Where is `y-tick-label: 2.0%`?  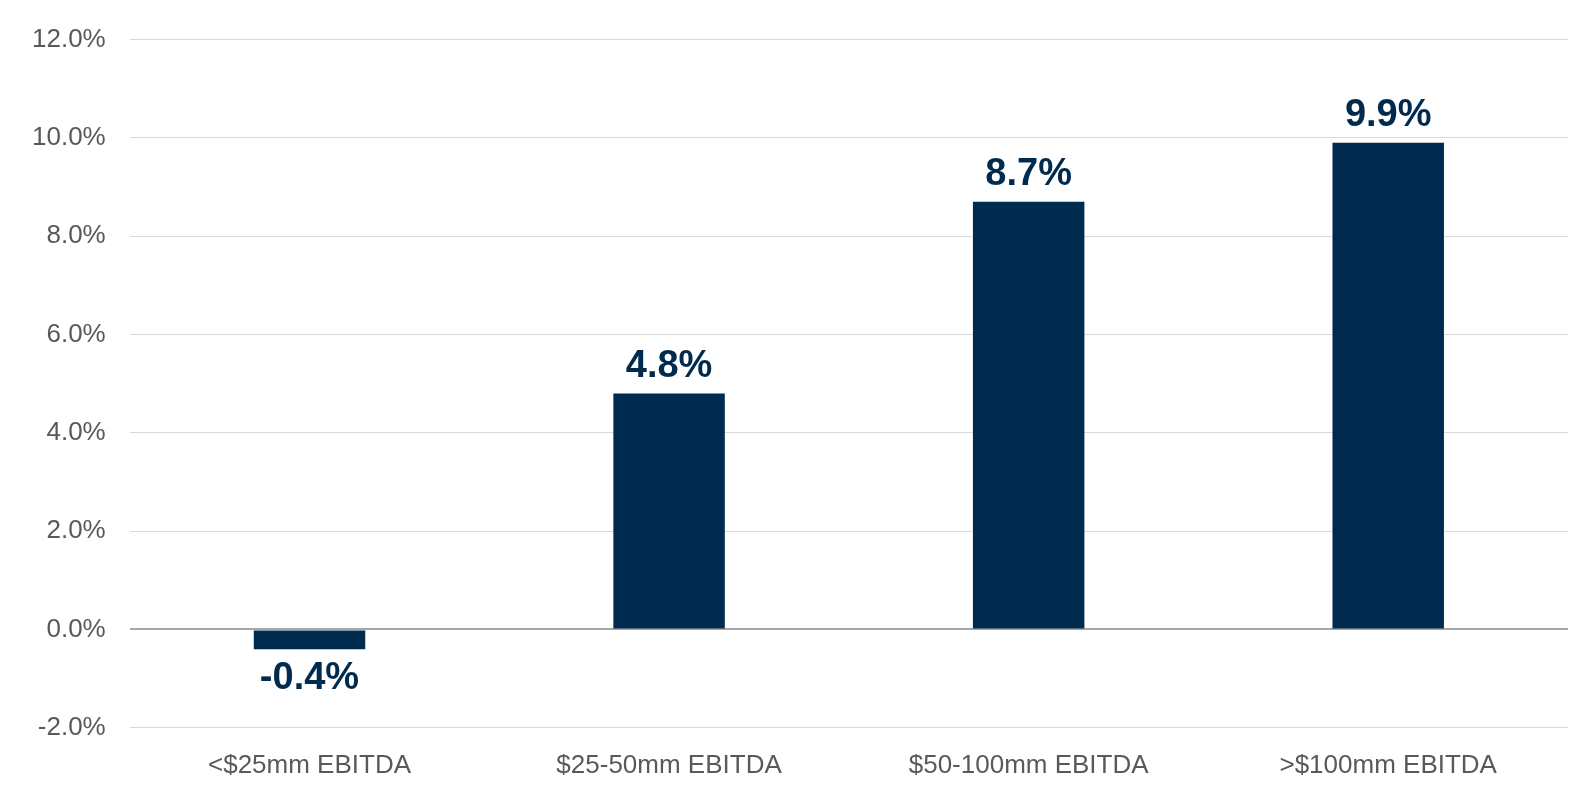 y-tick-label: 2.0% is located at coordinates (76, 529).